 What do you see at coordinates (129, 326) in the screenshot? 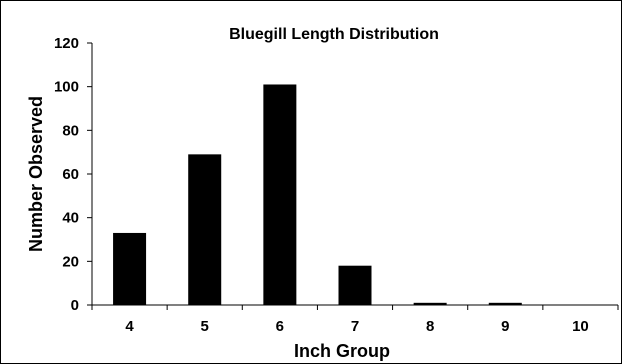
I see `x-tick-label: 4` at bounding box center [129, 326].